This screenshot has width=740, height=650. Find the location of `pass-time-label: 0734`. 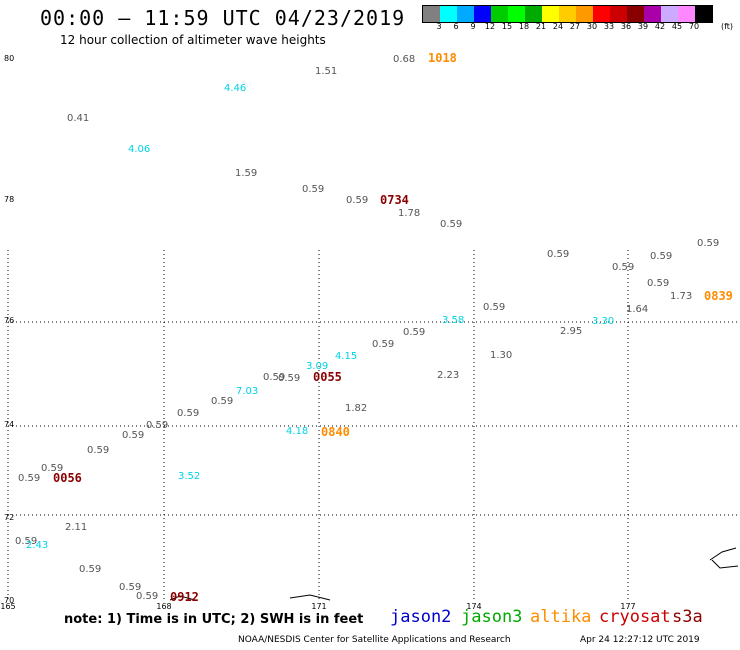

pass-time-label: 0734 is located at coordinates (394, 200).